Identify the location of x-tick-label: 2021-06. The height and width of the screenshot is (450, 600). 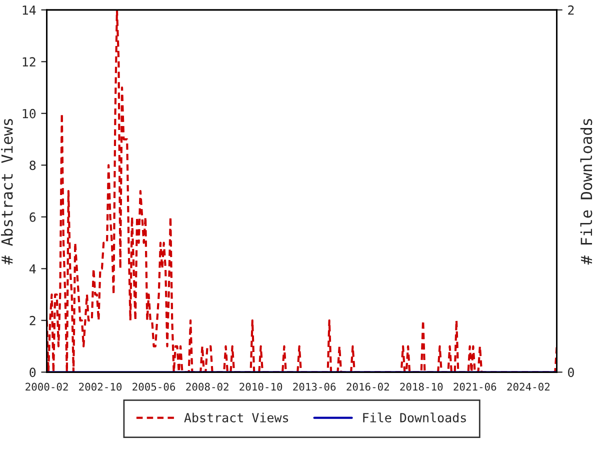
(475, 386).